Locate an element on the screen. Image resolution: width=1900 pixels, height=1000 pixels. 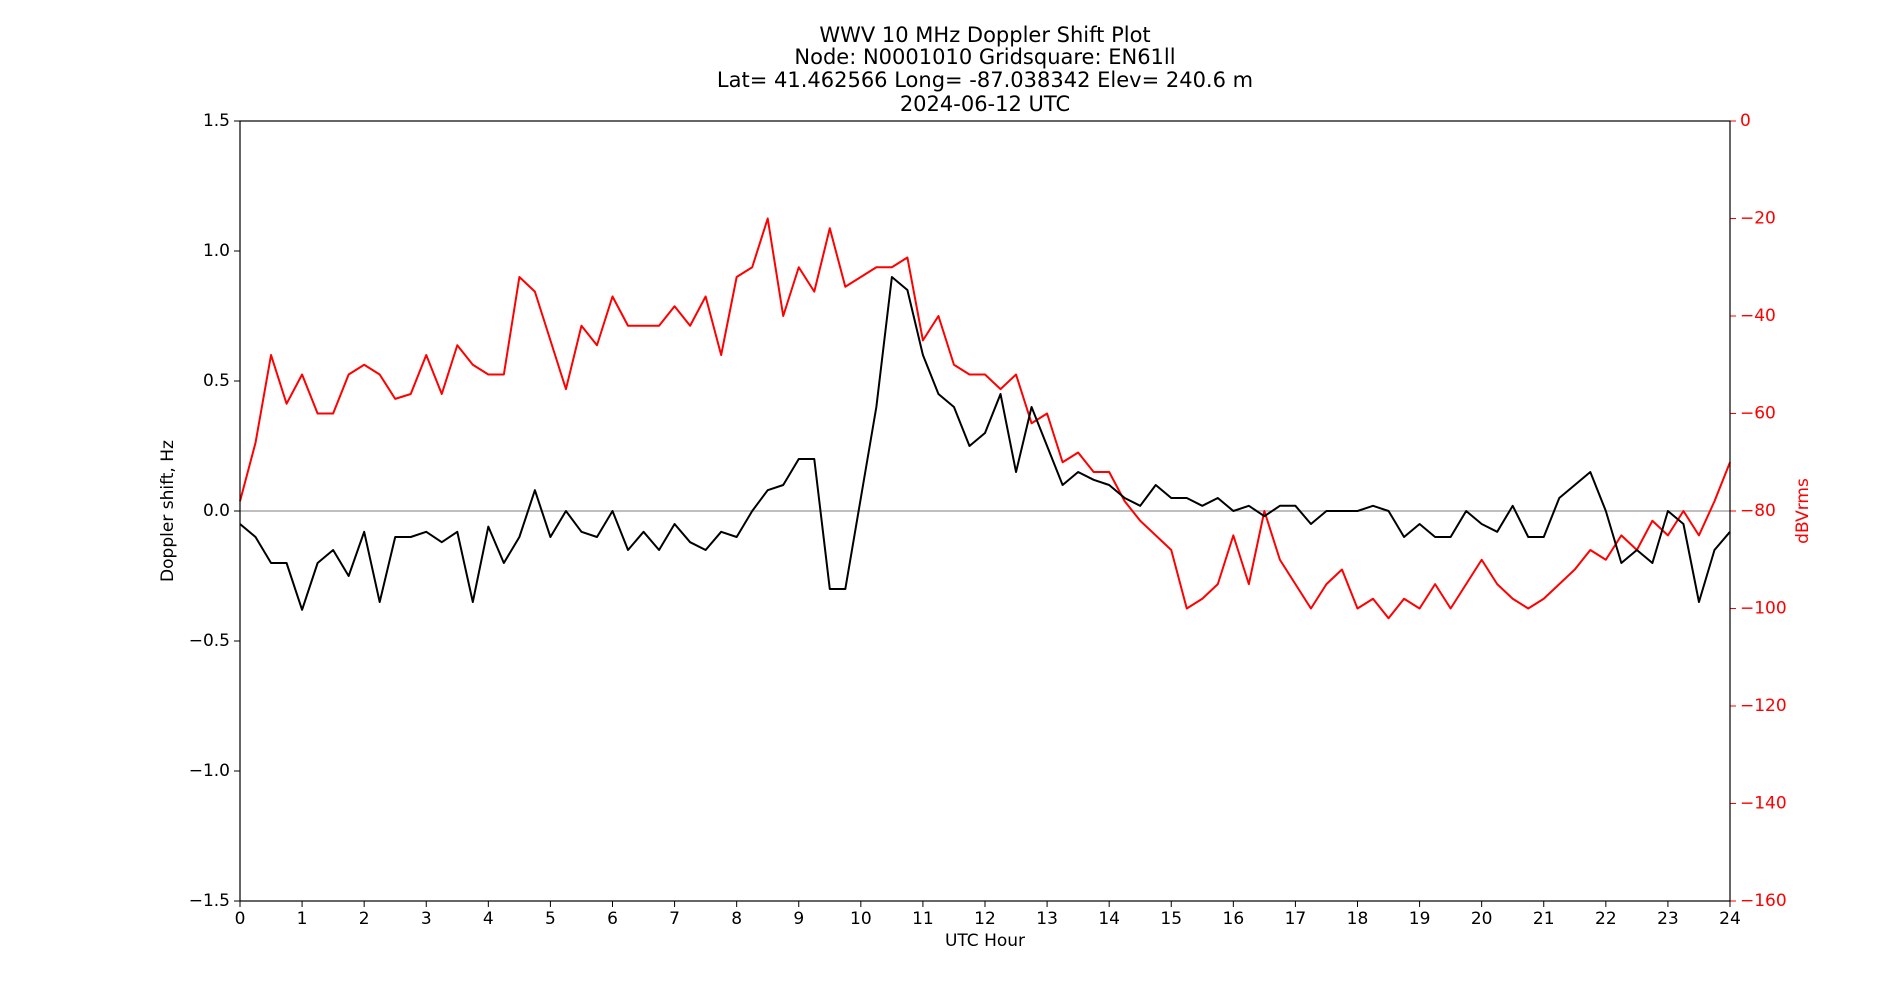
x-axis-label: UTC Hour is located at coordinates (985, 941).